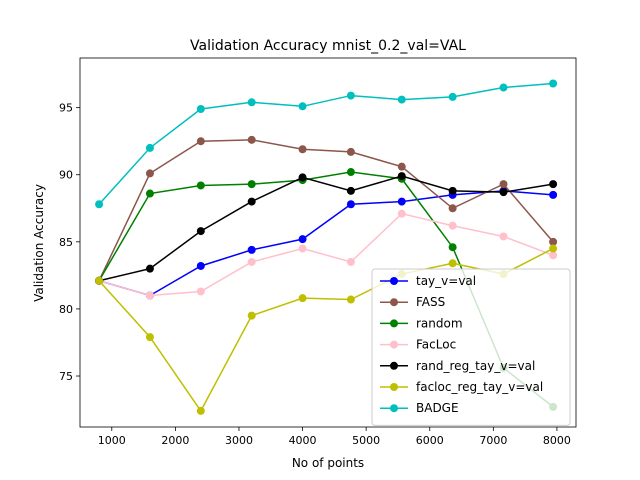 Image resolution: width=640 pixels, height=480 pixels. Describe the element at coordinates (412, 302) in the screenshot. I see `legend-item: FASS` at that location.